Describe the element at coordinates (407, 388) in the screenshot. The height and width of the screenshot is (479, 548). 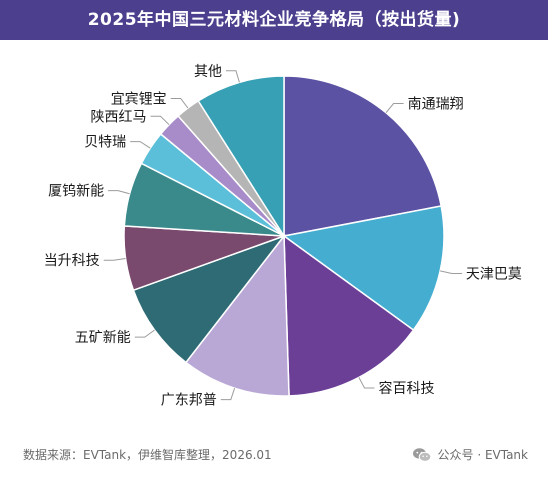
I see `slice-label: 容百科技` at that location.